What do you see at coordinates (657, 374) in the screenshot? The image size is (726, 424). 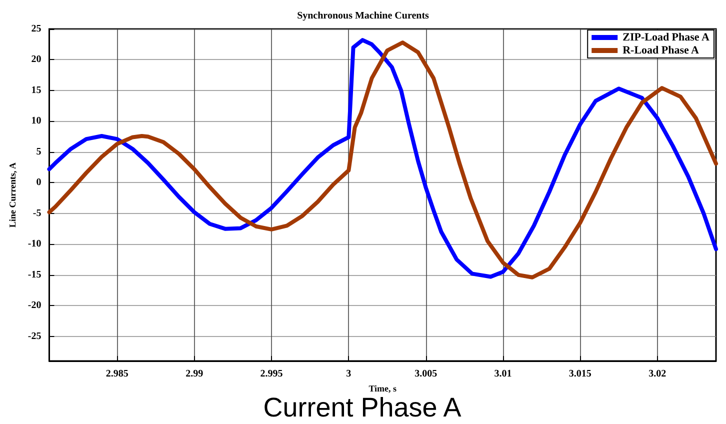 I see `x-tick-label: 3.02` at bounding box center [657, 374].